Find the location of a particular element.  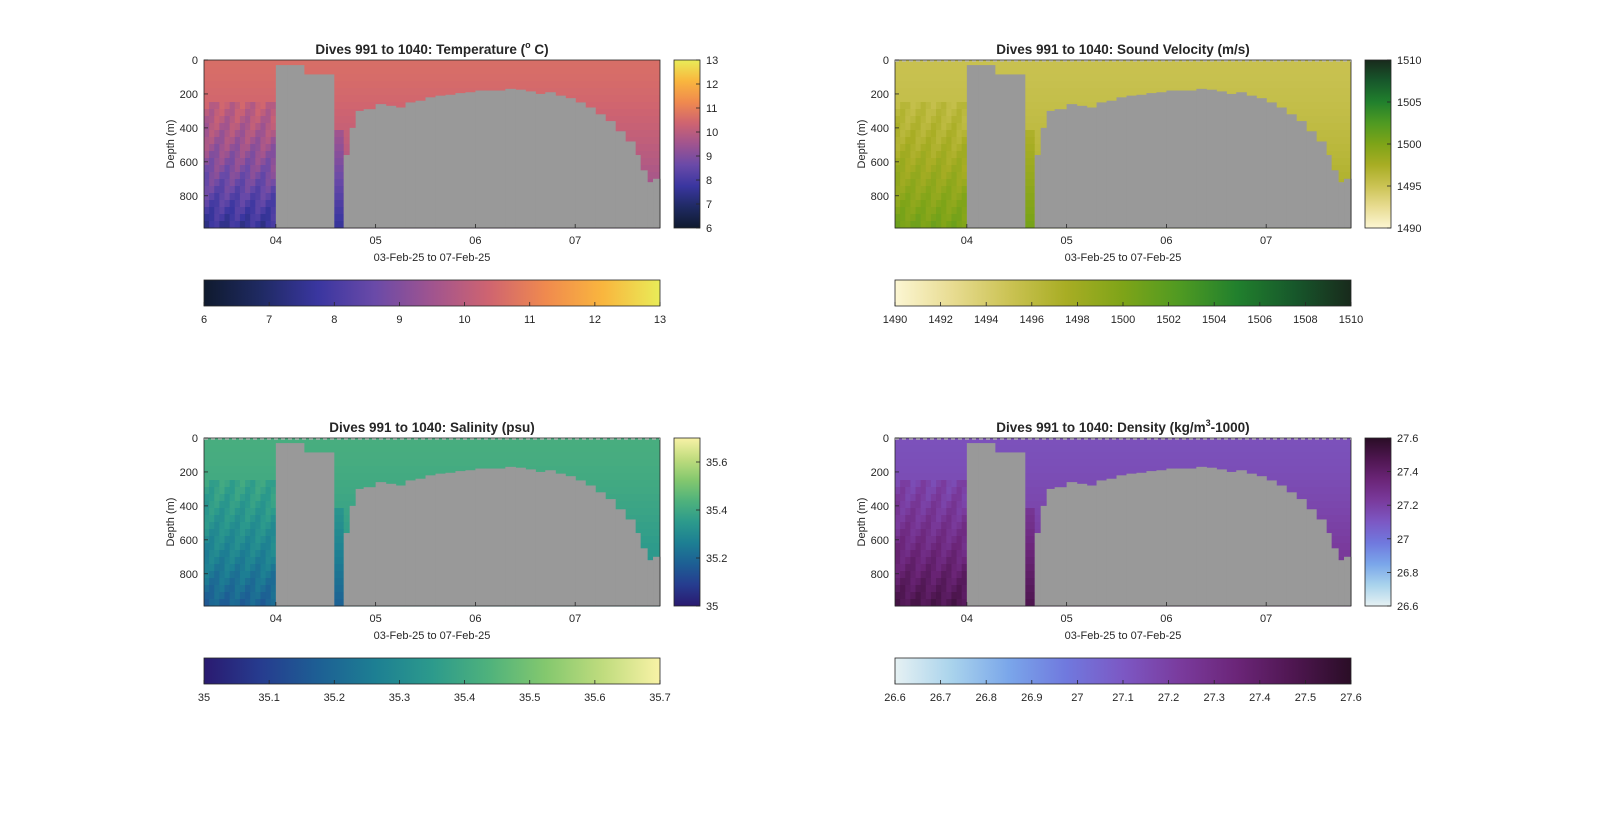

colorbar-side-label: 27.6 is located at coordinates (1407, 439).